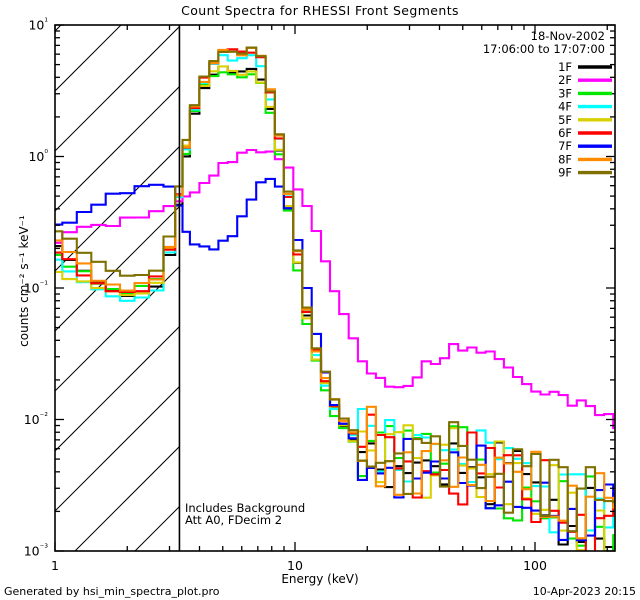 This screenshot has height=600, width=640. What do you see at coordinates (565, 67) in the screenshot?
I see `legend-label-1F: 1F` at bounding box center [565, 67].